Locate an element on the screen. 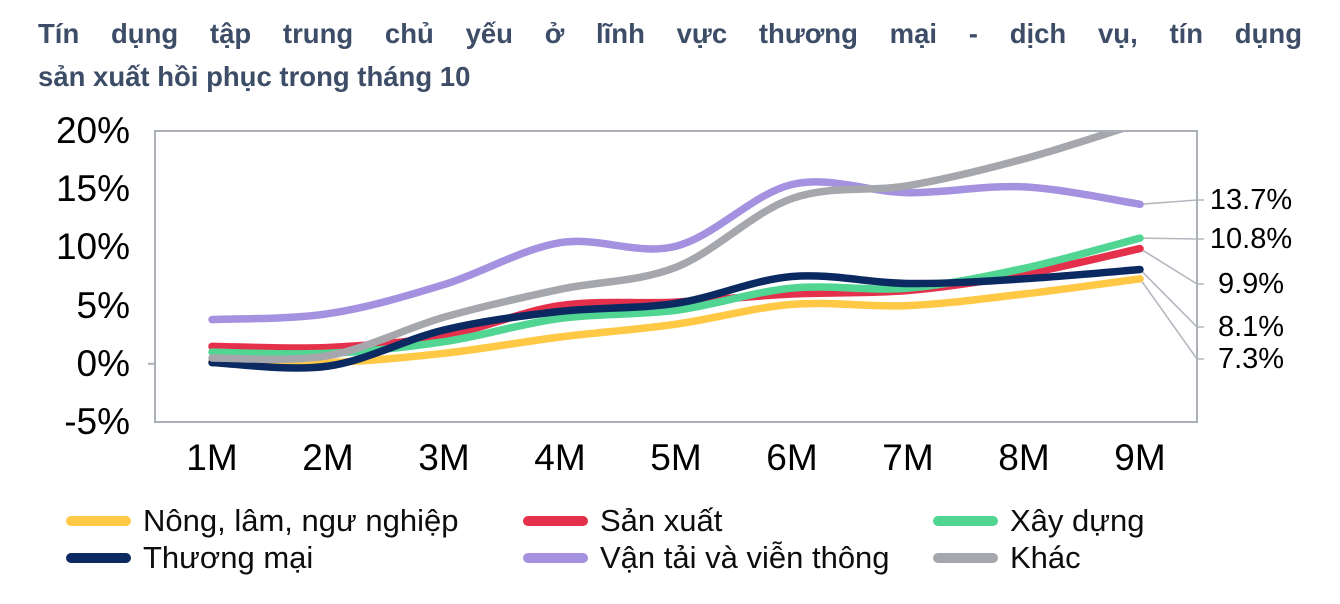 This screenshot has height=604, width=1340. end-value-label: 10.8% is located at coordinates (1251, 239).